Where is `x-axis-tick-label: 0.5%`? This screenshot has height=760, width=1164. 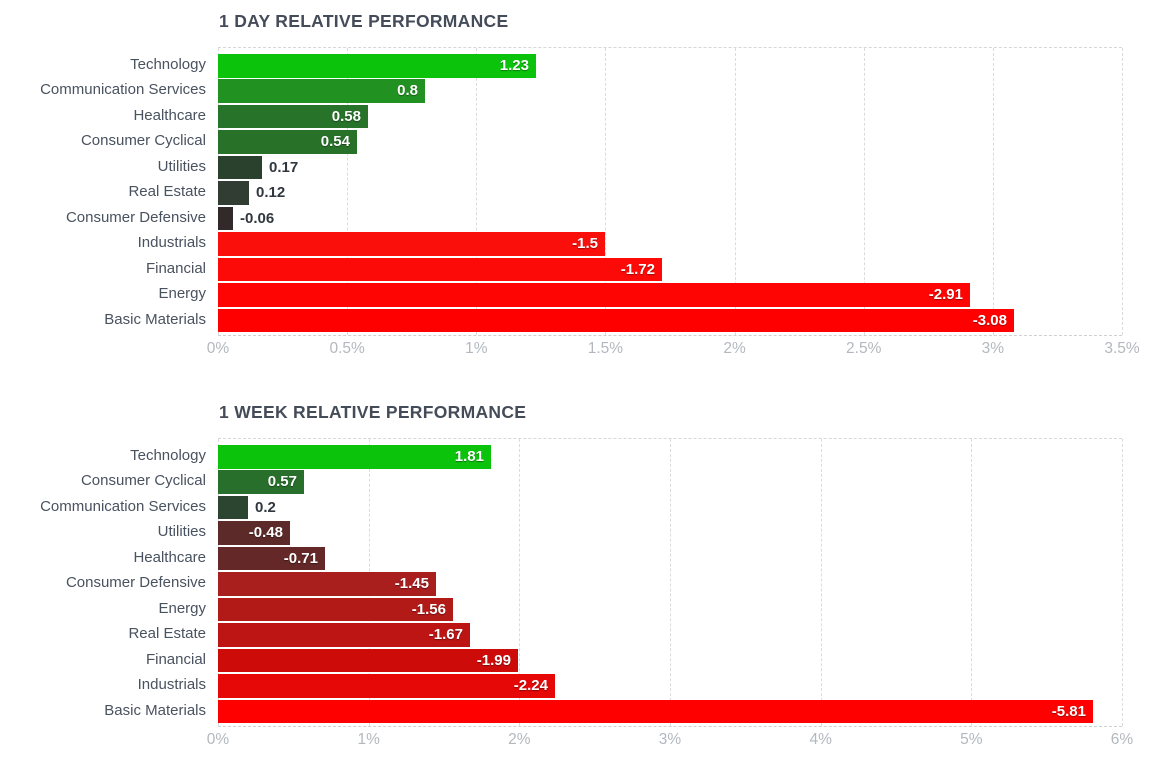
x-axis-tick-label: 0.5% is located at coordinates (347, 348).